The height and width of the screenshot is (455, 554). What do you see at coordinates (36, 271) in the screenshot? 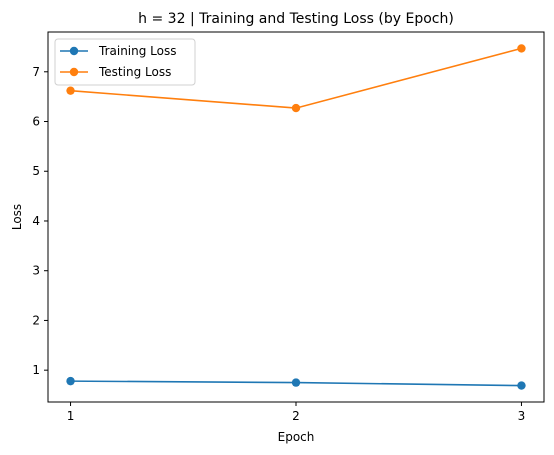
I see `y-tick-label: 3` at bounding box center [36, 271].